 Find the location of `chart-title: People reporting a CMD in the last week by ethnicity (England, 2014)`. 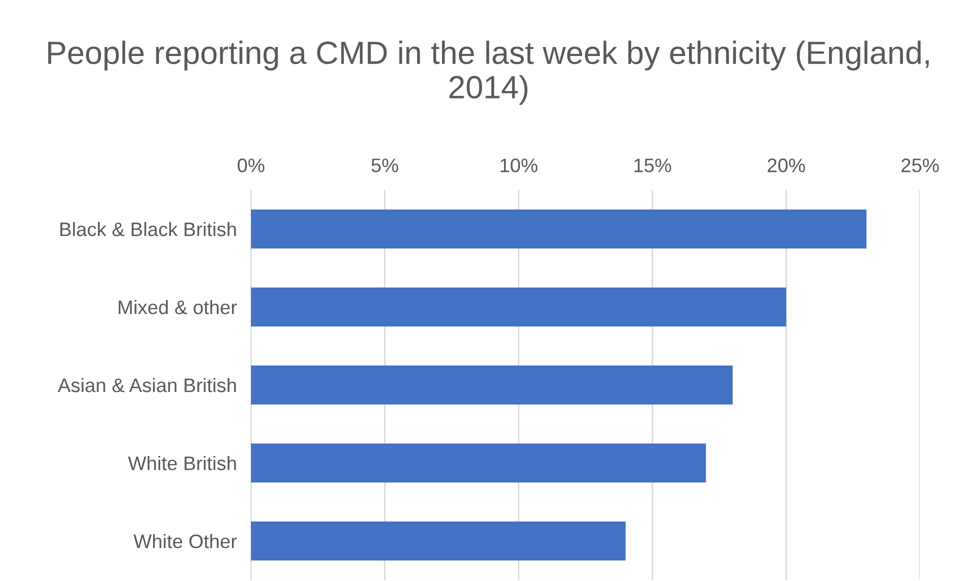

chart-title: People reporting a CMD in the last week by ethnicity (England, 2014) is located at coordinates (488, 72).